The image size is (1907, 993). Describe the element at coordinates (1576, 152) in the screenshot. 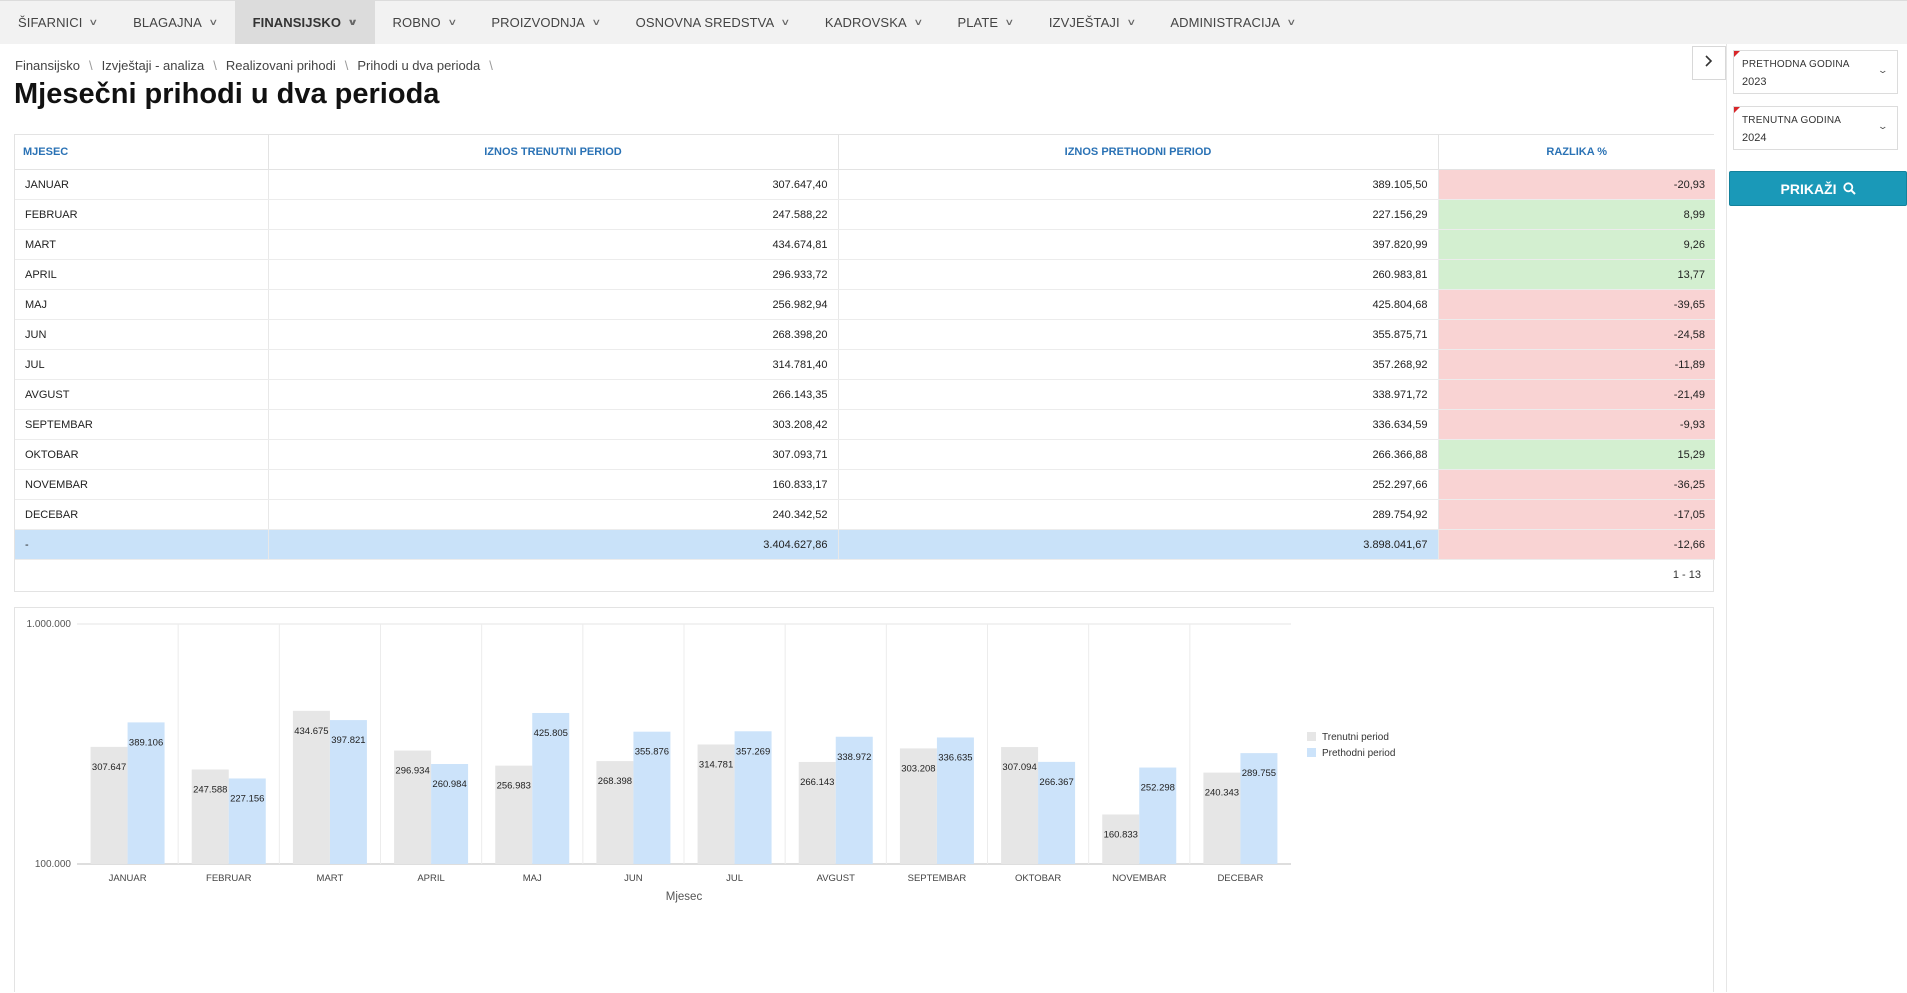

I see `column-header-difference: RAZLIKA %` at that location.